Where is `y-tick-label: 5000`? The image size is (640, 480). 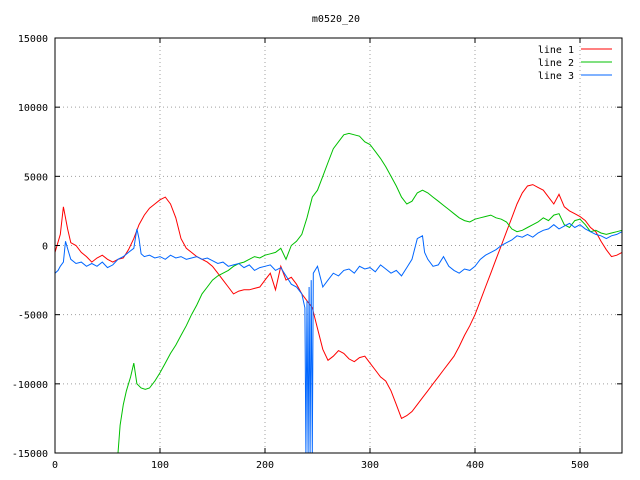
y-tick-label: 5000 is located at coordinates (36, 177).